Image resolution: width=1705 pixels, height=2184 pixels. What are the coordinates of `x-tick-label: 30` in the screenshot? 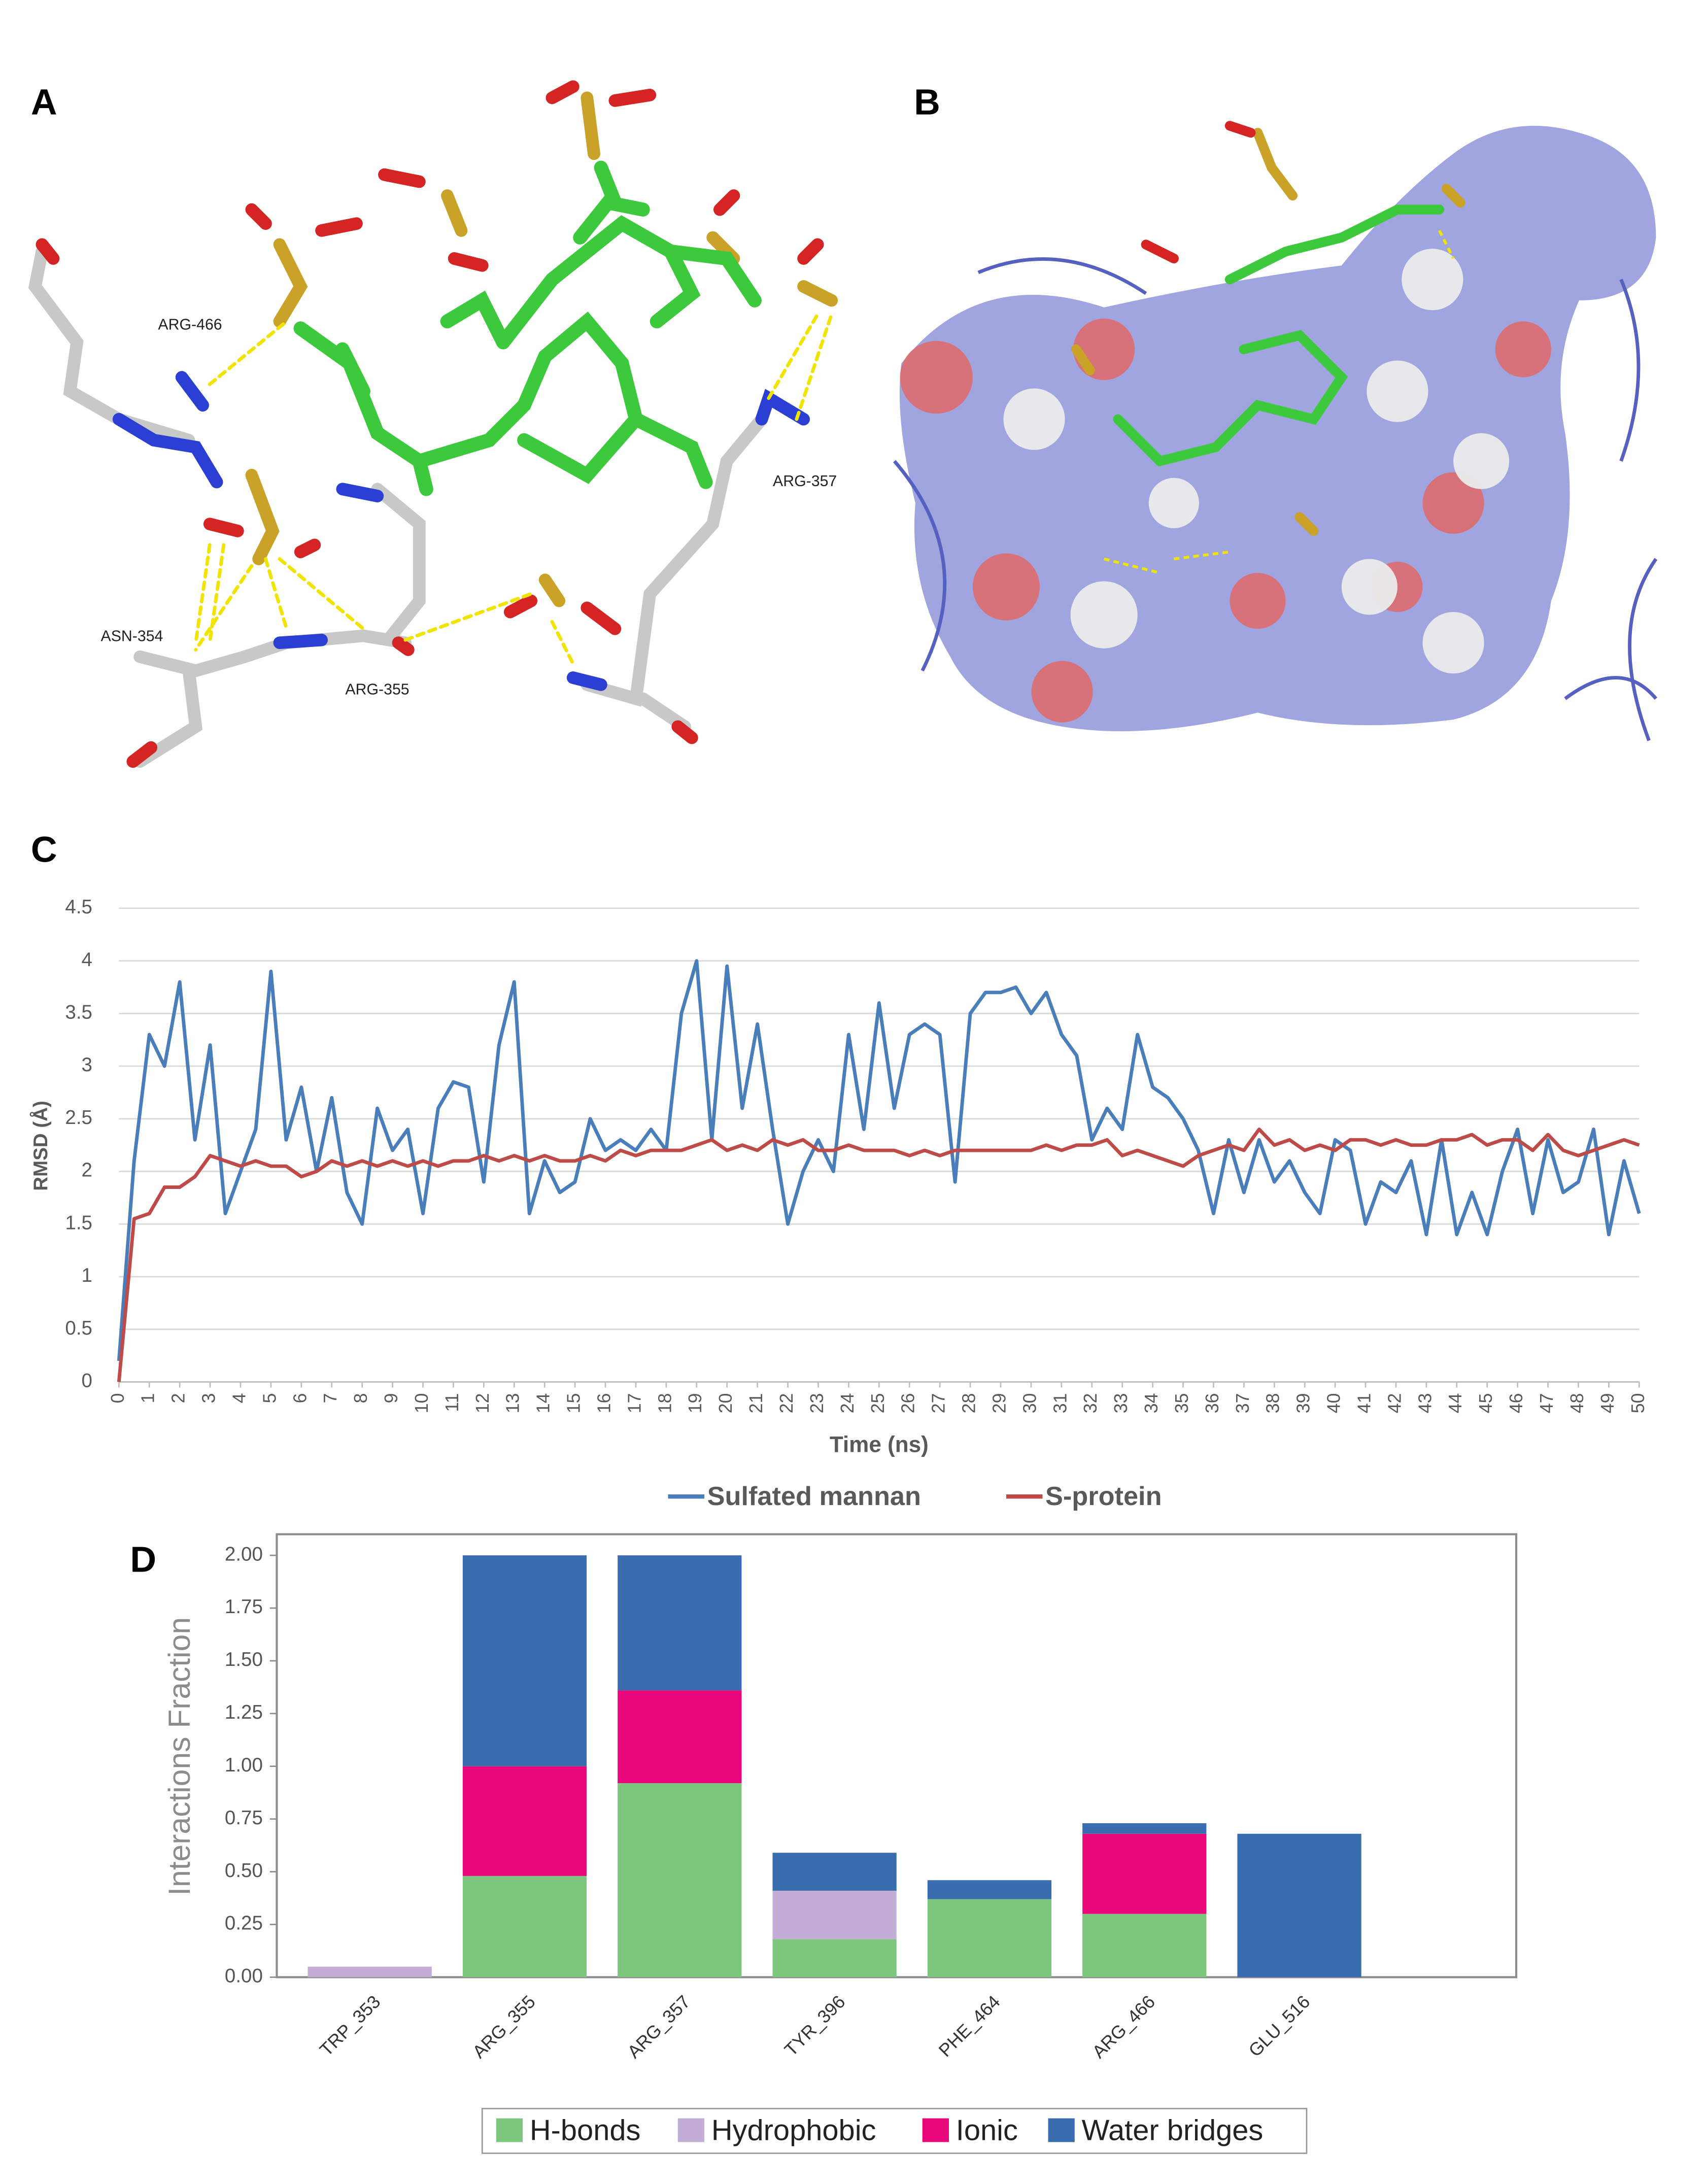 It's located at (1029, 1403).